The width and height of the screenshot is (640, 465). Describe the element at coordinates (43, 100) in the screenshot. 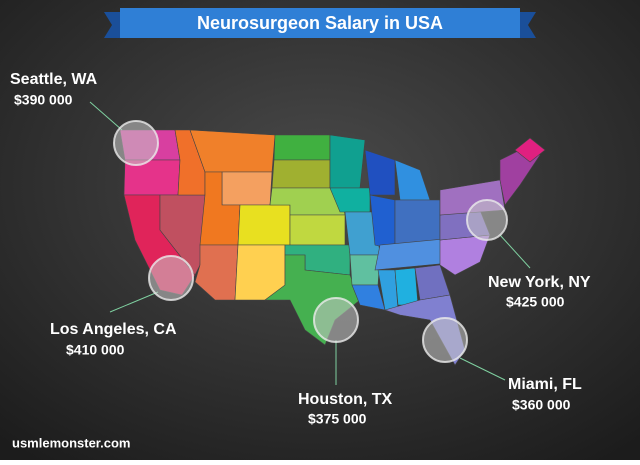

I see `salary: $390 000` at that location.